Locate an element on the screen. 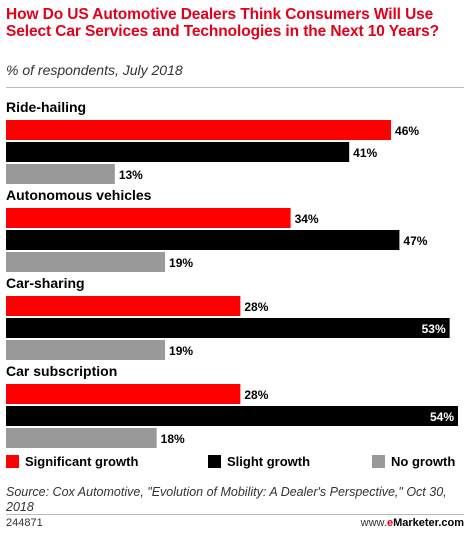  legend-label-slight-growth: Slight growth is located at coordinates (269, 461).